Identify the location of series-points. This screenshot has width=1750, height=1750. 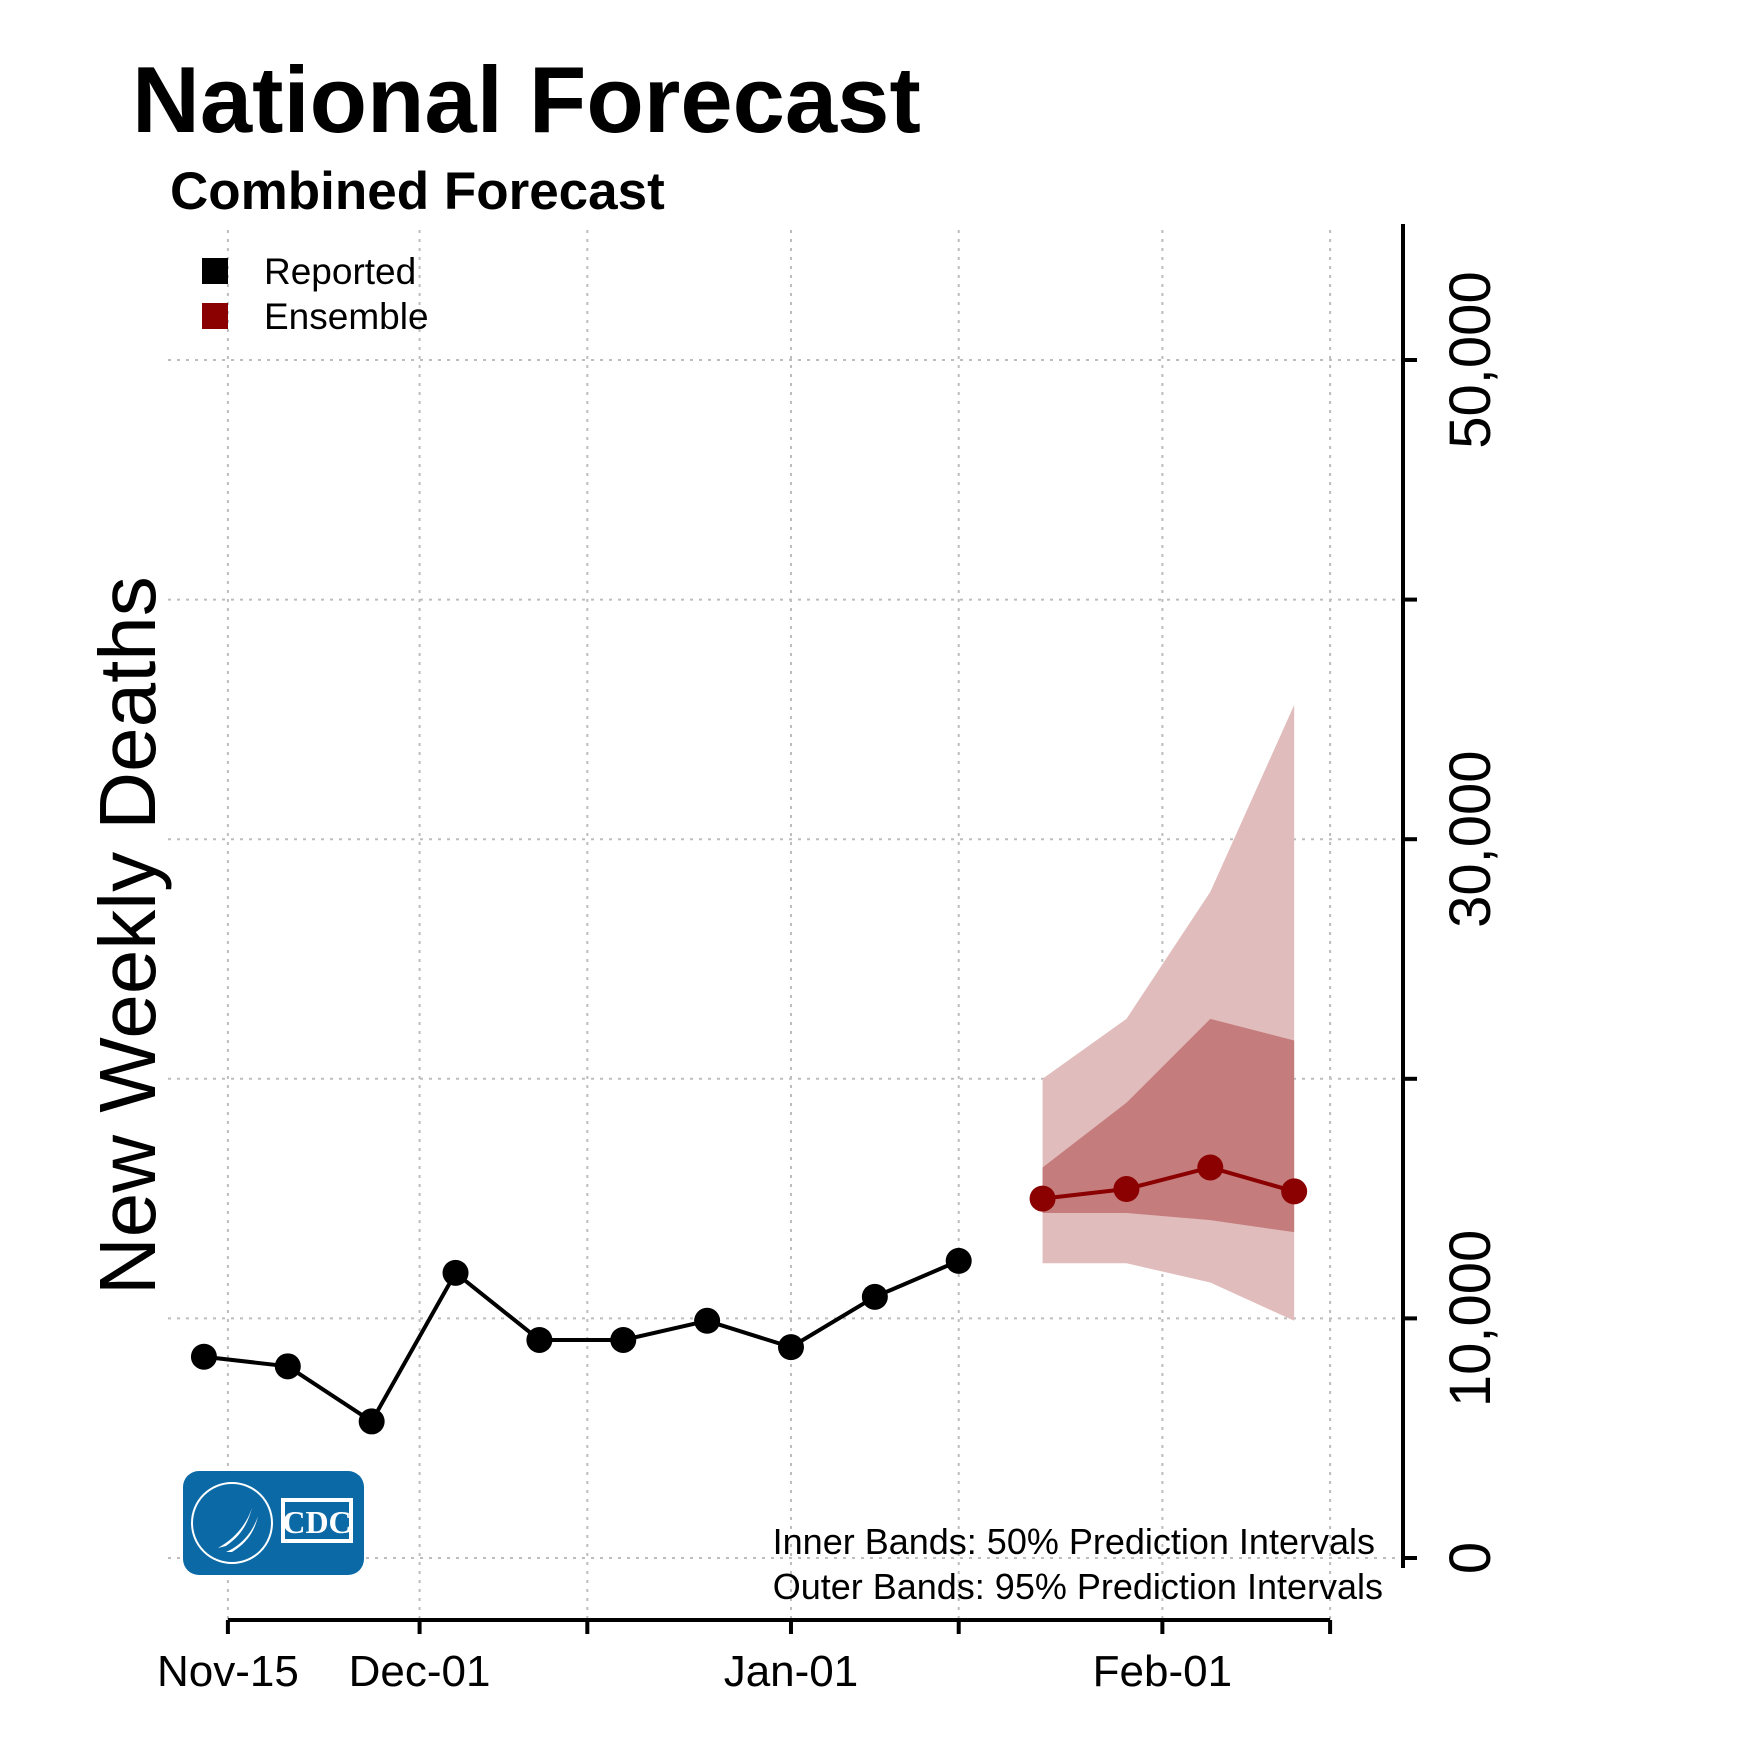
(749, 1294).